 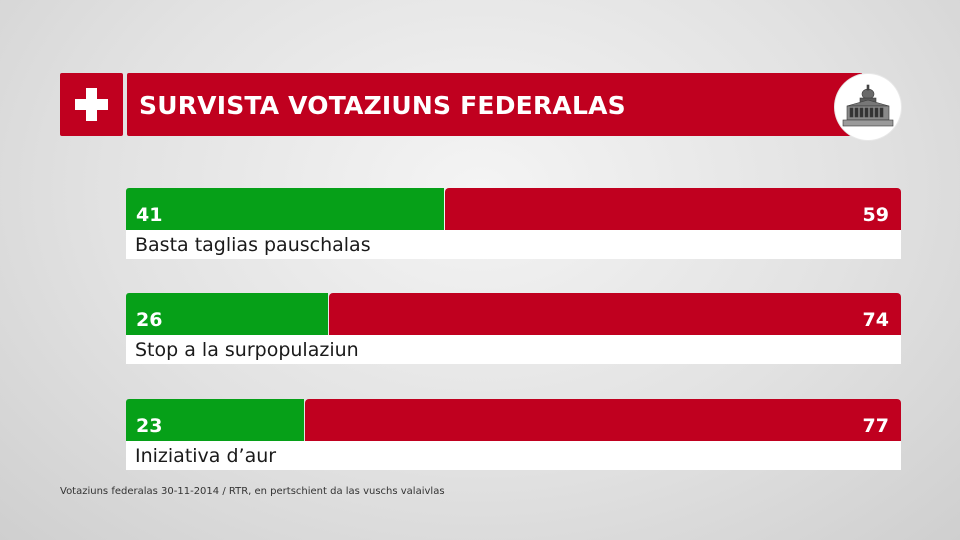 I want to click on bar-track: 26 74, so click(x=513, y=314).